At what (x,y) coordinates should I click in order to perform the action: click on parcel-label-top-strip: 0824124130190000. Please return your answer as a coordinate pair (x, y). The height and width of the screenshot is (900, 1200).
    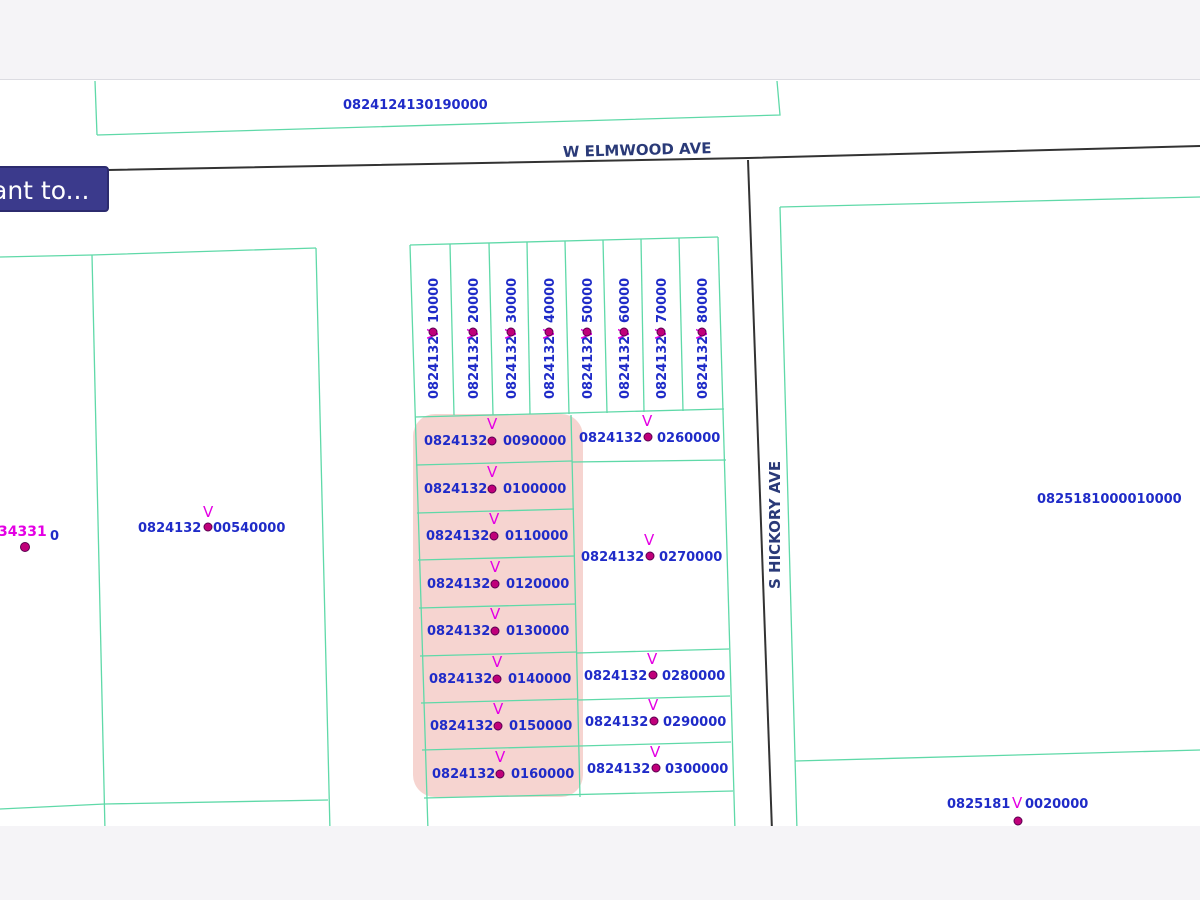
    Looking at the image, I should click on (415, 105).